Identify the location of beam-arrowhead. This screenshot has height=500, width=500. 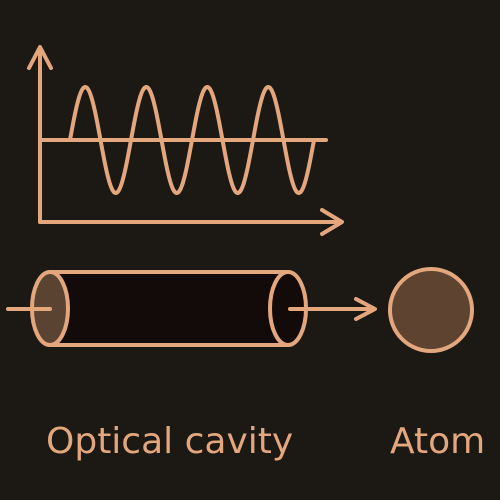
(365, 309).